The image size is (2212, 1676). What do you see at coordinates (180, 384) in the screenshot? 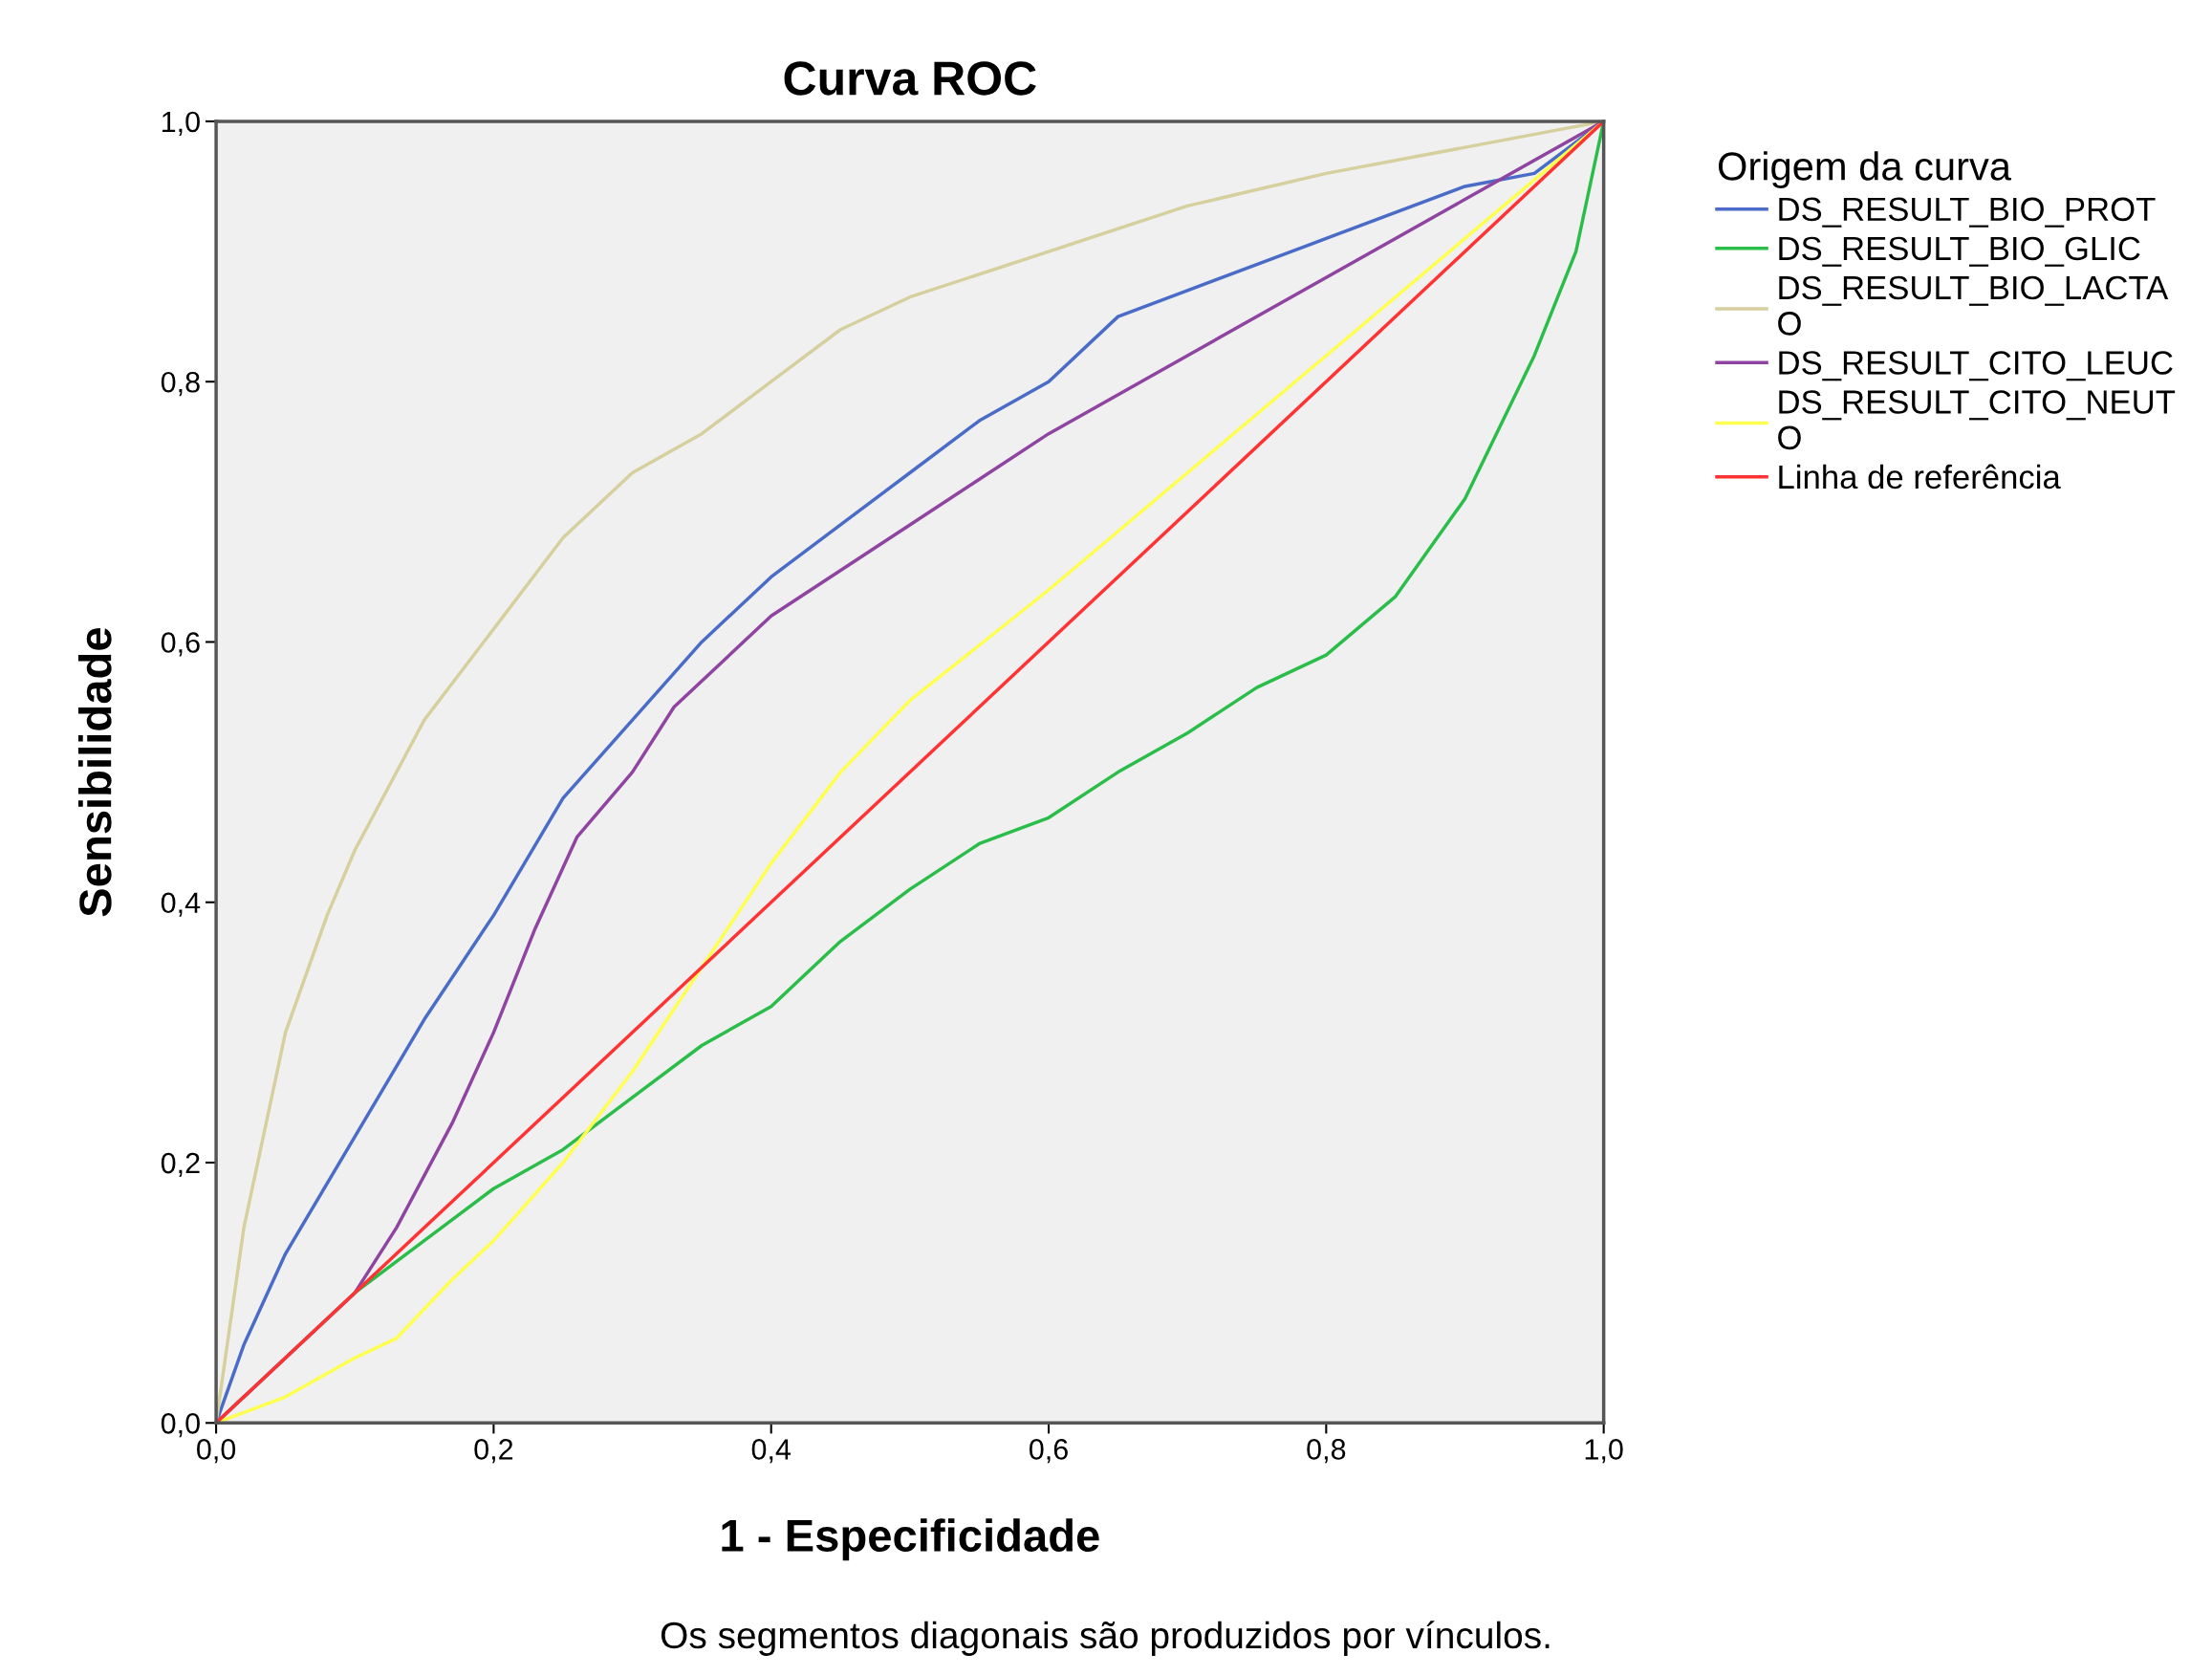
I see `y-tick-label: 0,8` at bounding box center [180, 384].